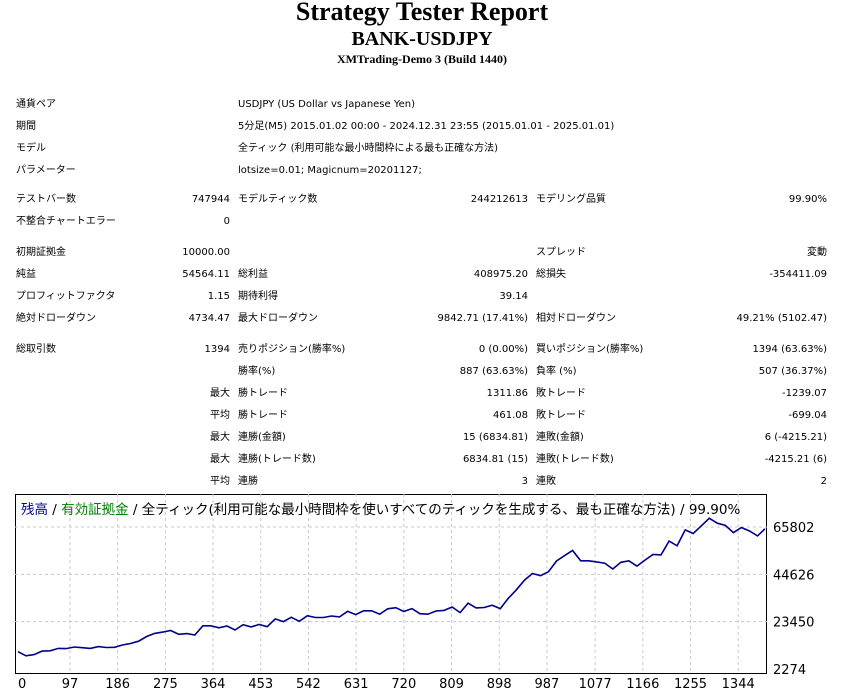  I want to click on period-label: 期間, so click(26, 126).